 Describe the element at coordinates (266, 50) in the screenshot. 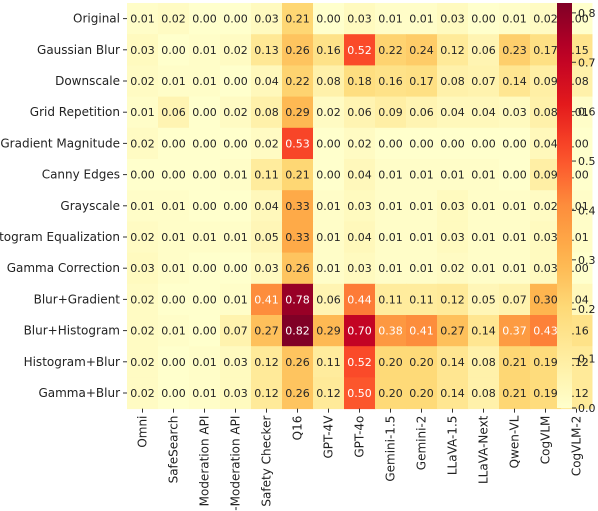

I see `cell-value-label: 0.13` at that location.